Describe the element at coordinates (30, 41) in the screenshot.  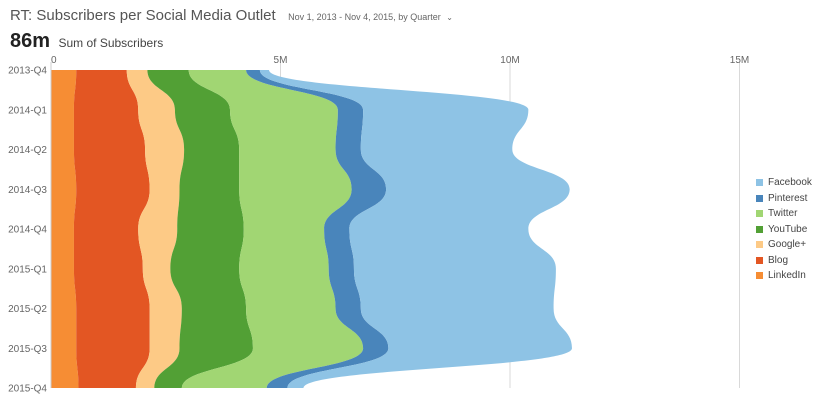
I see `metric-value: 86m` at that location.